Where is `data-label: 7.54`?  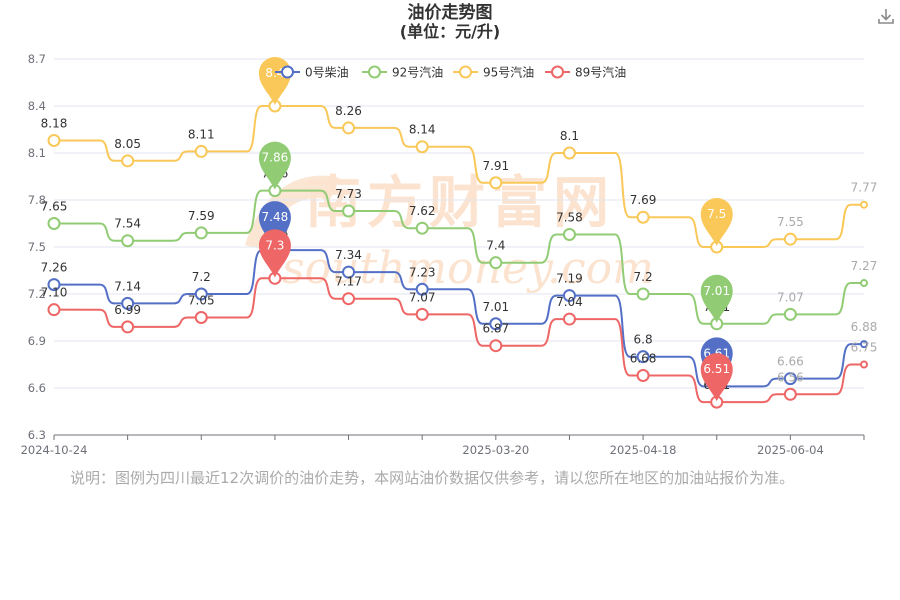
data-label: 7.54 is located at coordinates (127, 224).